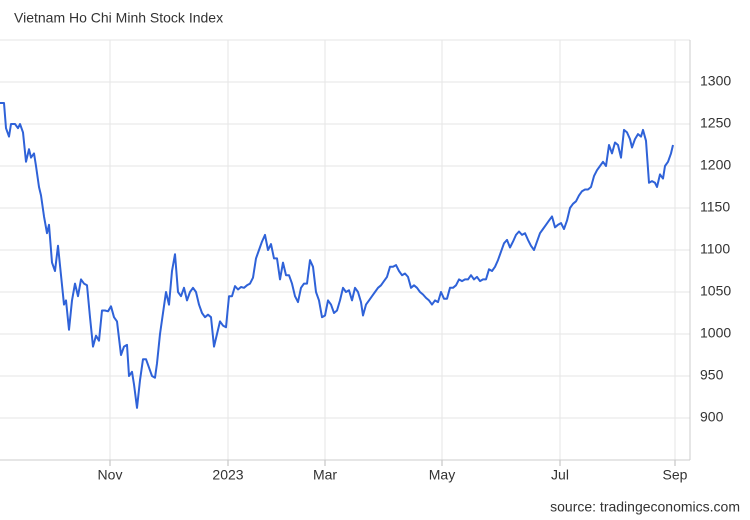  Describe the element at coordinates (715, 207) in the screenshot. I see `y-tick-label: 1150` at that location.